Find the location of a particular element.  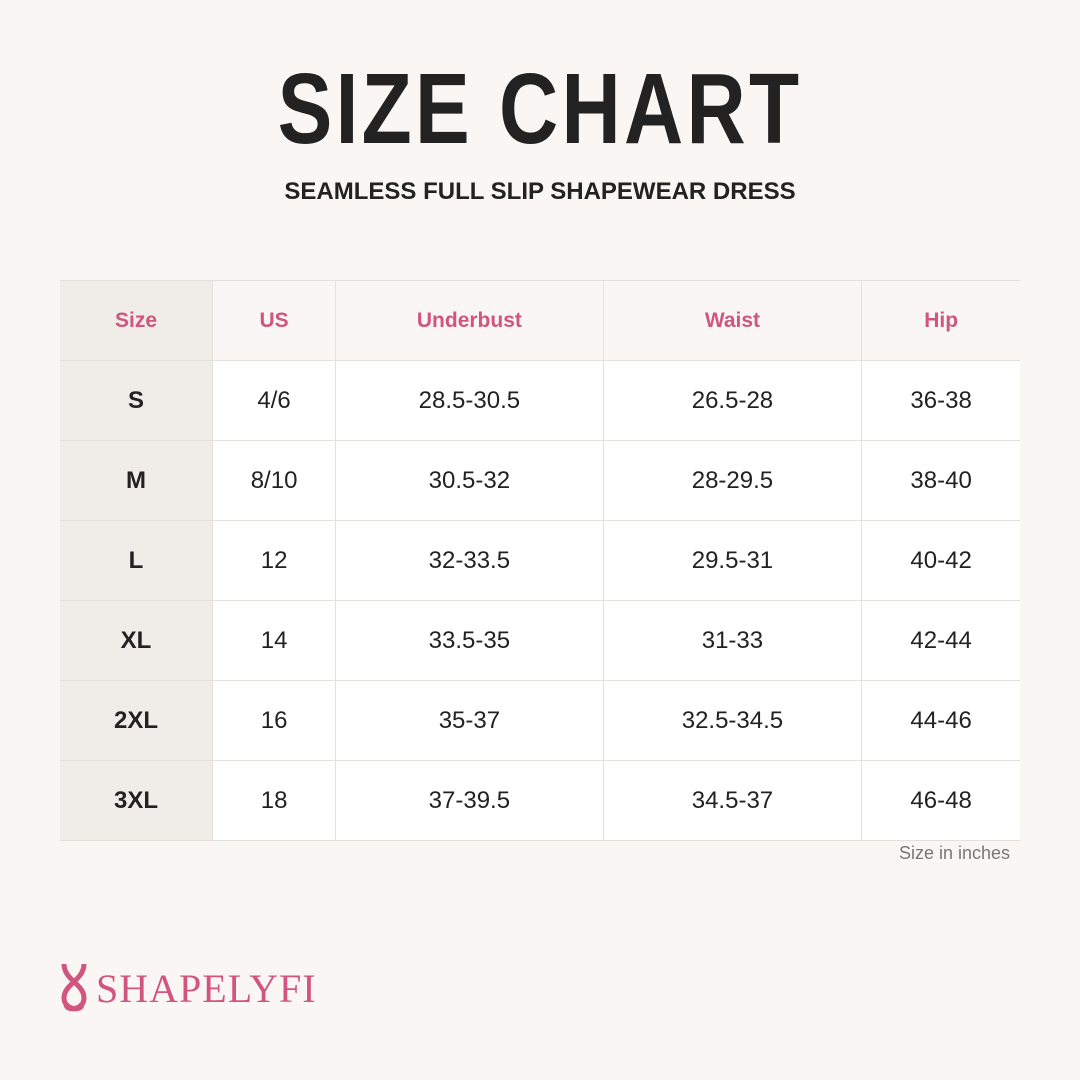

cell: XL is located at coordinates (136, 640).